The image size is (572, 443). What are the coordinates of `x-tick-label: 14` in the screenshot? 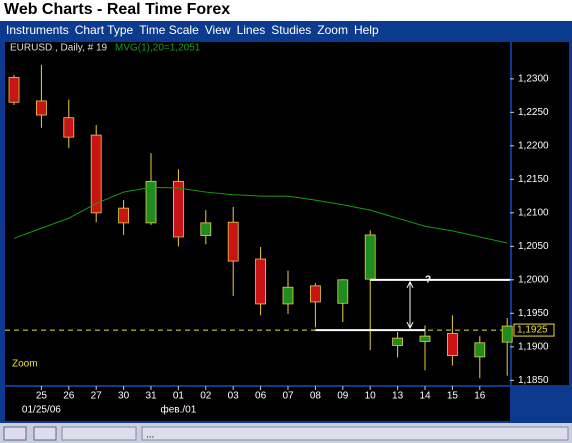 It's located at (425, 396).